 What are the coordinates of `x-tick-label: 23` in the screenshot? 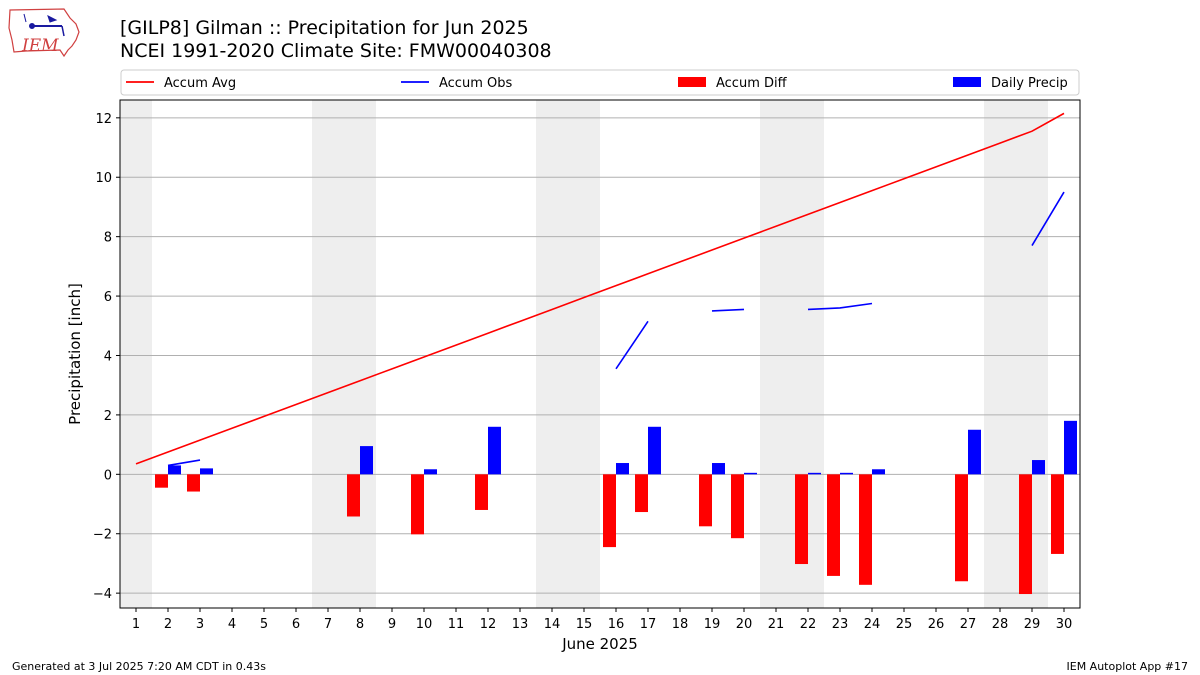 It's located at (840, 624).